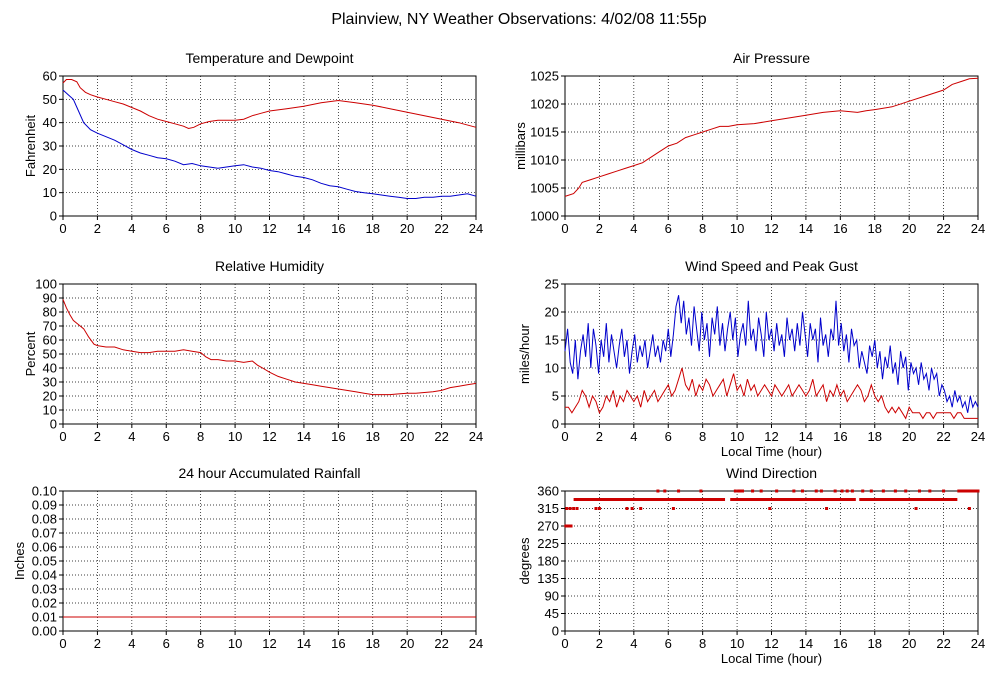 The image size is (1000, 680). Describe the element at coordinates (44, 491) in the screenshot. I see `y-tick-label: 0.10` at that location.